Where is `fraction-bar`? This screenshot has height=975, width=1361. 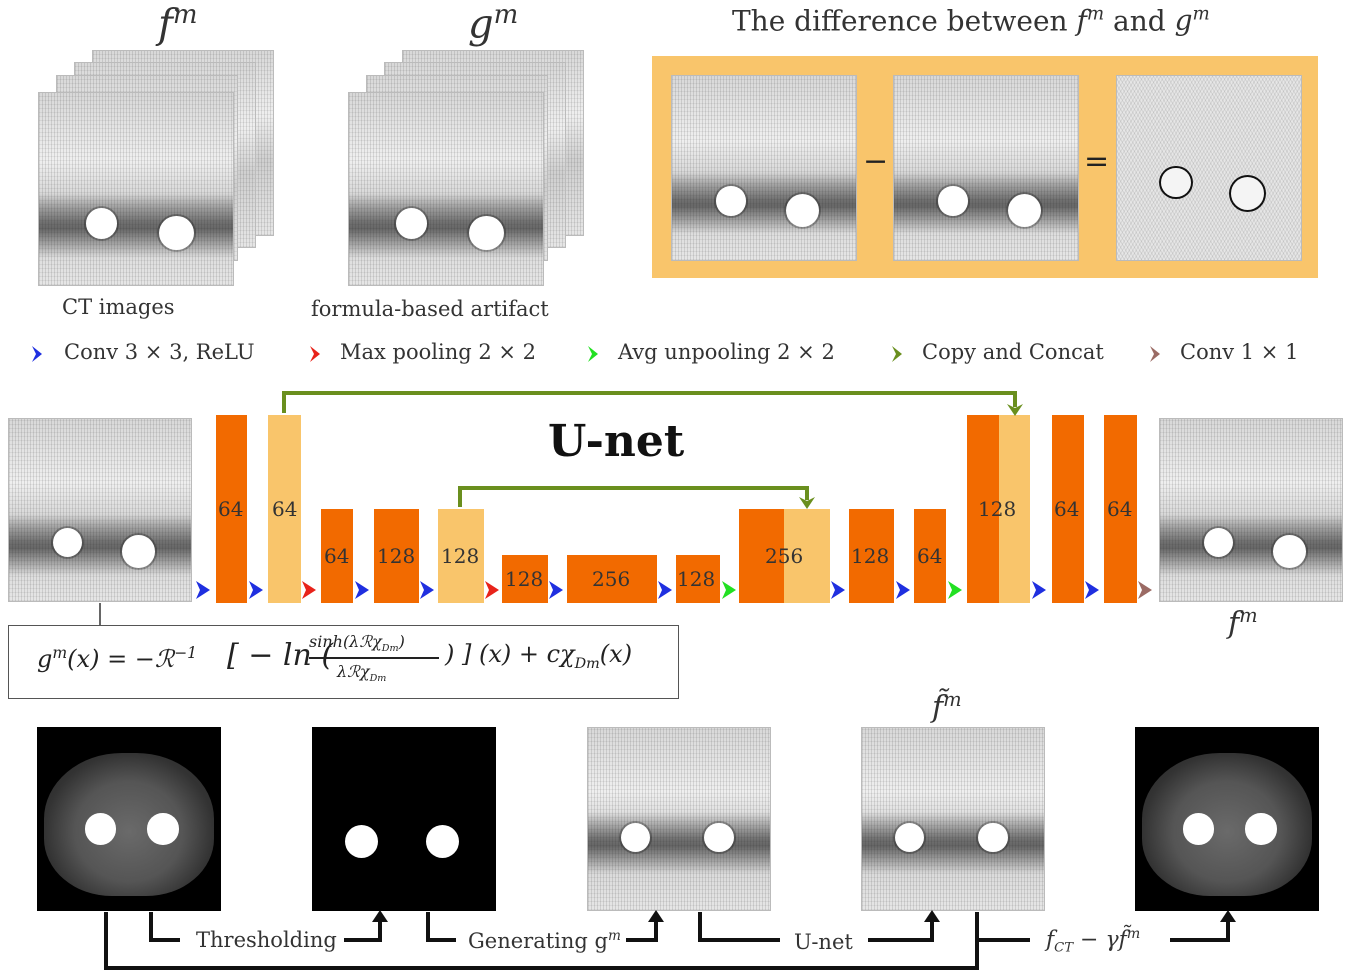
fraction-bar is located at coordinates (374, 658).